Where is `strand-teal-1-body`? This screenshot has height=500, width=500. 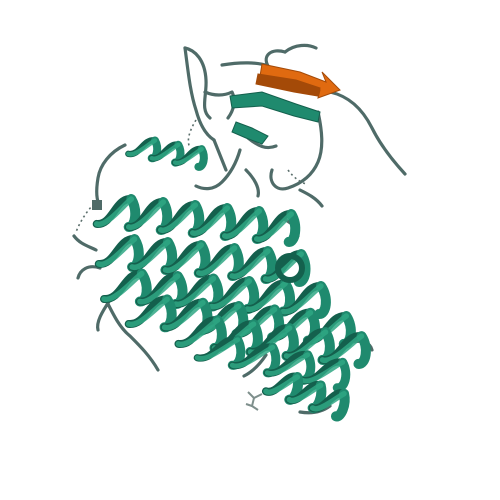
strand-teal-1-body is located at coordinates (275, 107).